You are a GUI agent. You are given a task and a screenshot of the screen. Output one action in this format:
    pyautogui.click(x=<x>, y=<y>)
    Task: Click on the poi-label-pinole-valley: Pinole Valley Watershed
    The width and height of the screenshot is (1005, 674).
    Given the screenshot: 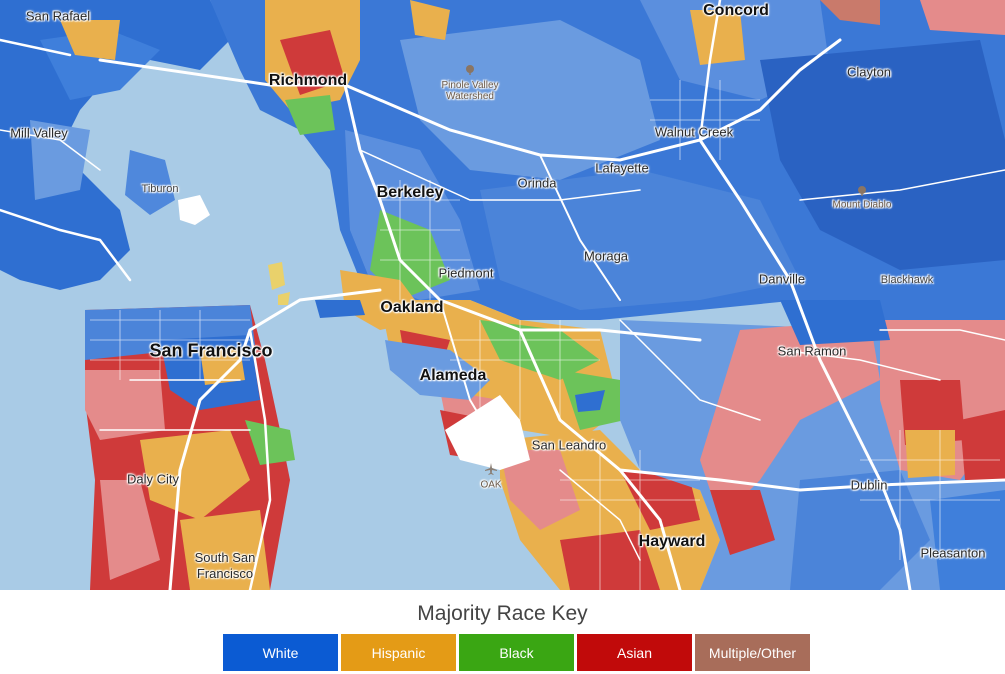 What is the action you would take?
    pyautogui.click(x=470, y=91)
    